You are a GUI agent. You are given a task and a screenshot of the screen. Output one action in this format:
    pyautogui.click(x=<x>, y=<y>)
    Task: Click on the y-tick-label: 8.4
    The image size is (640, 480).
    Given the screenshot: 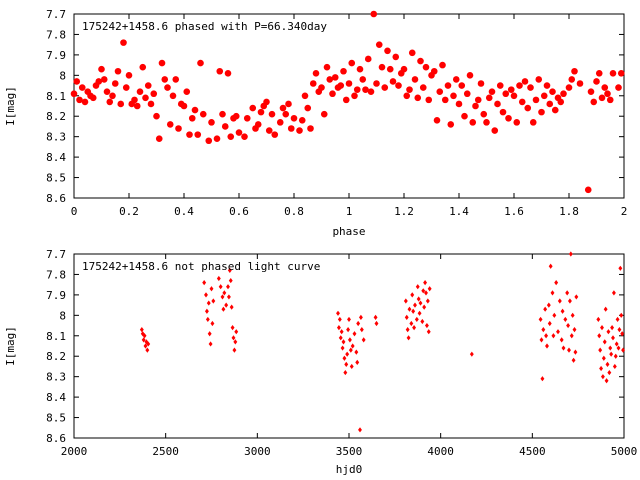 What is the action you would take?
    pyautogui.click(x=56, y=157)
    